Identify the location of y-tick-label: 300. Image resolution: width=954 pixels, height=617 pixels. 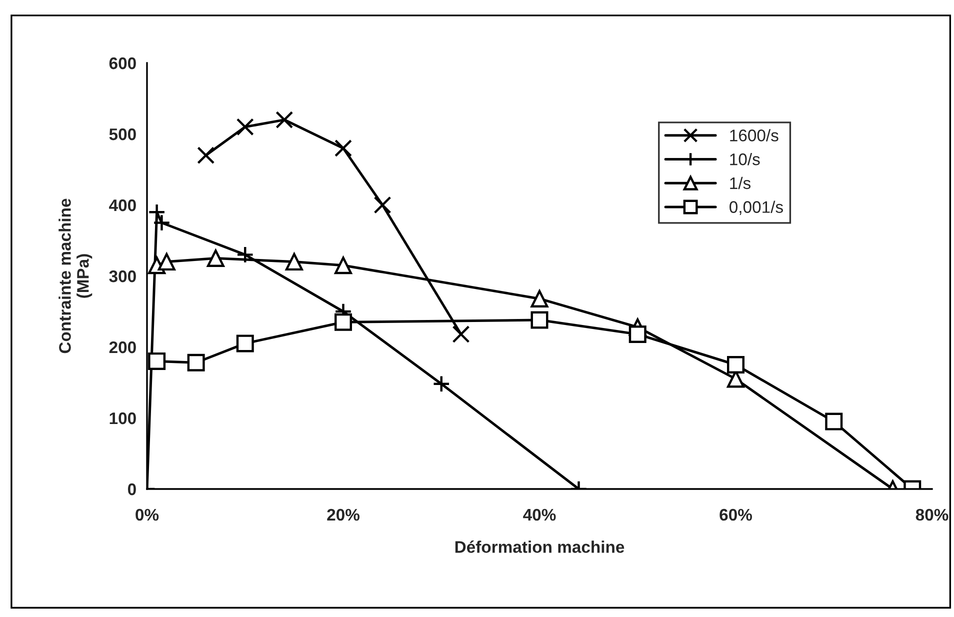
(122, 276).